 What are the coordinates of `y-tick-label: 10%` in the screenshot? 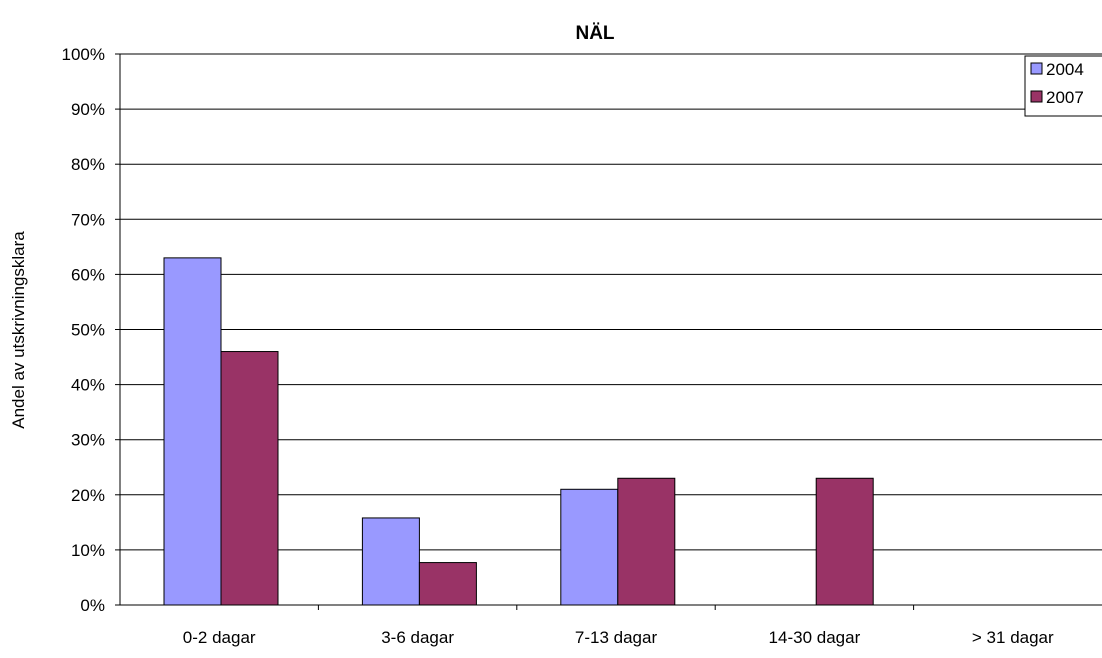 It's located at (88, 550).